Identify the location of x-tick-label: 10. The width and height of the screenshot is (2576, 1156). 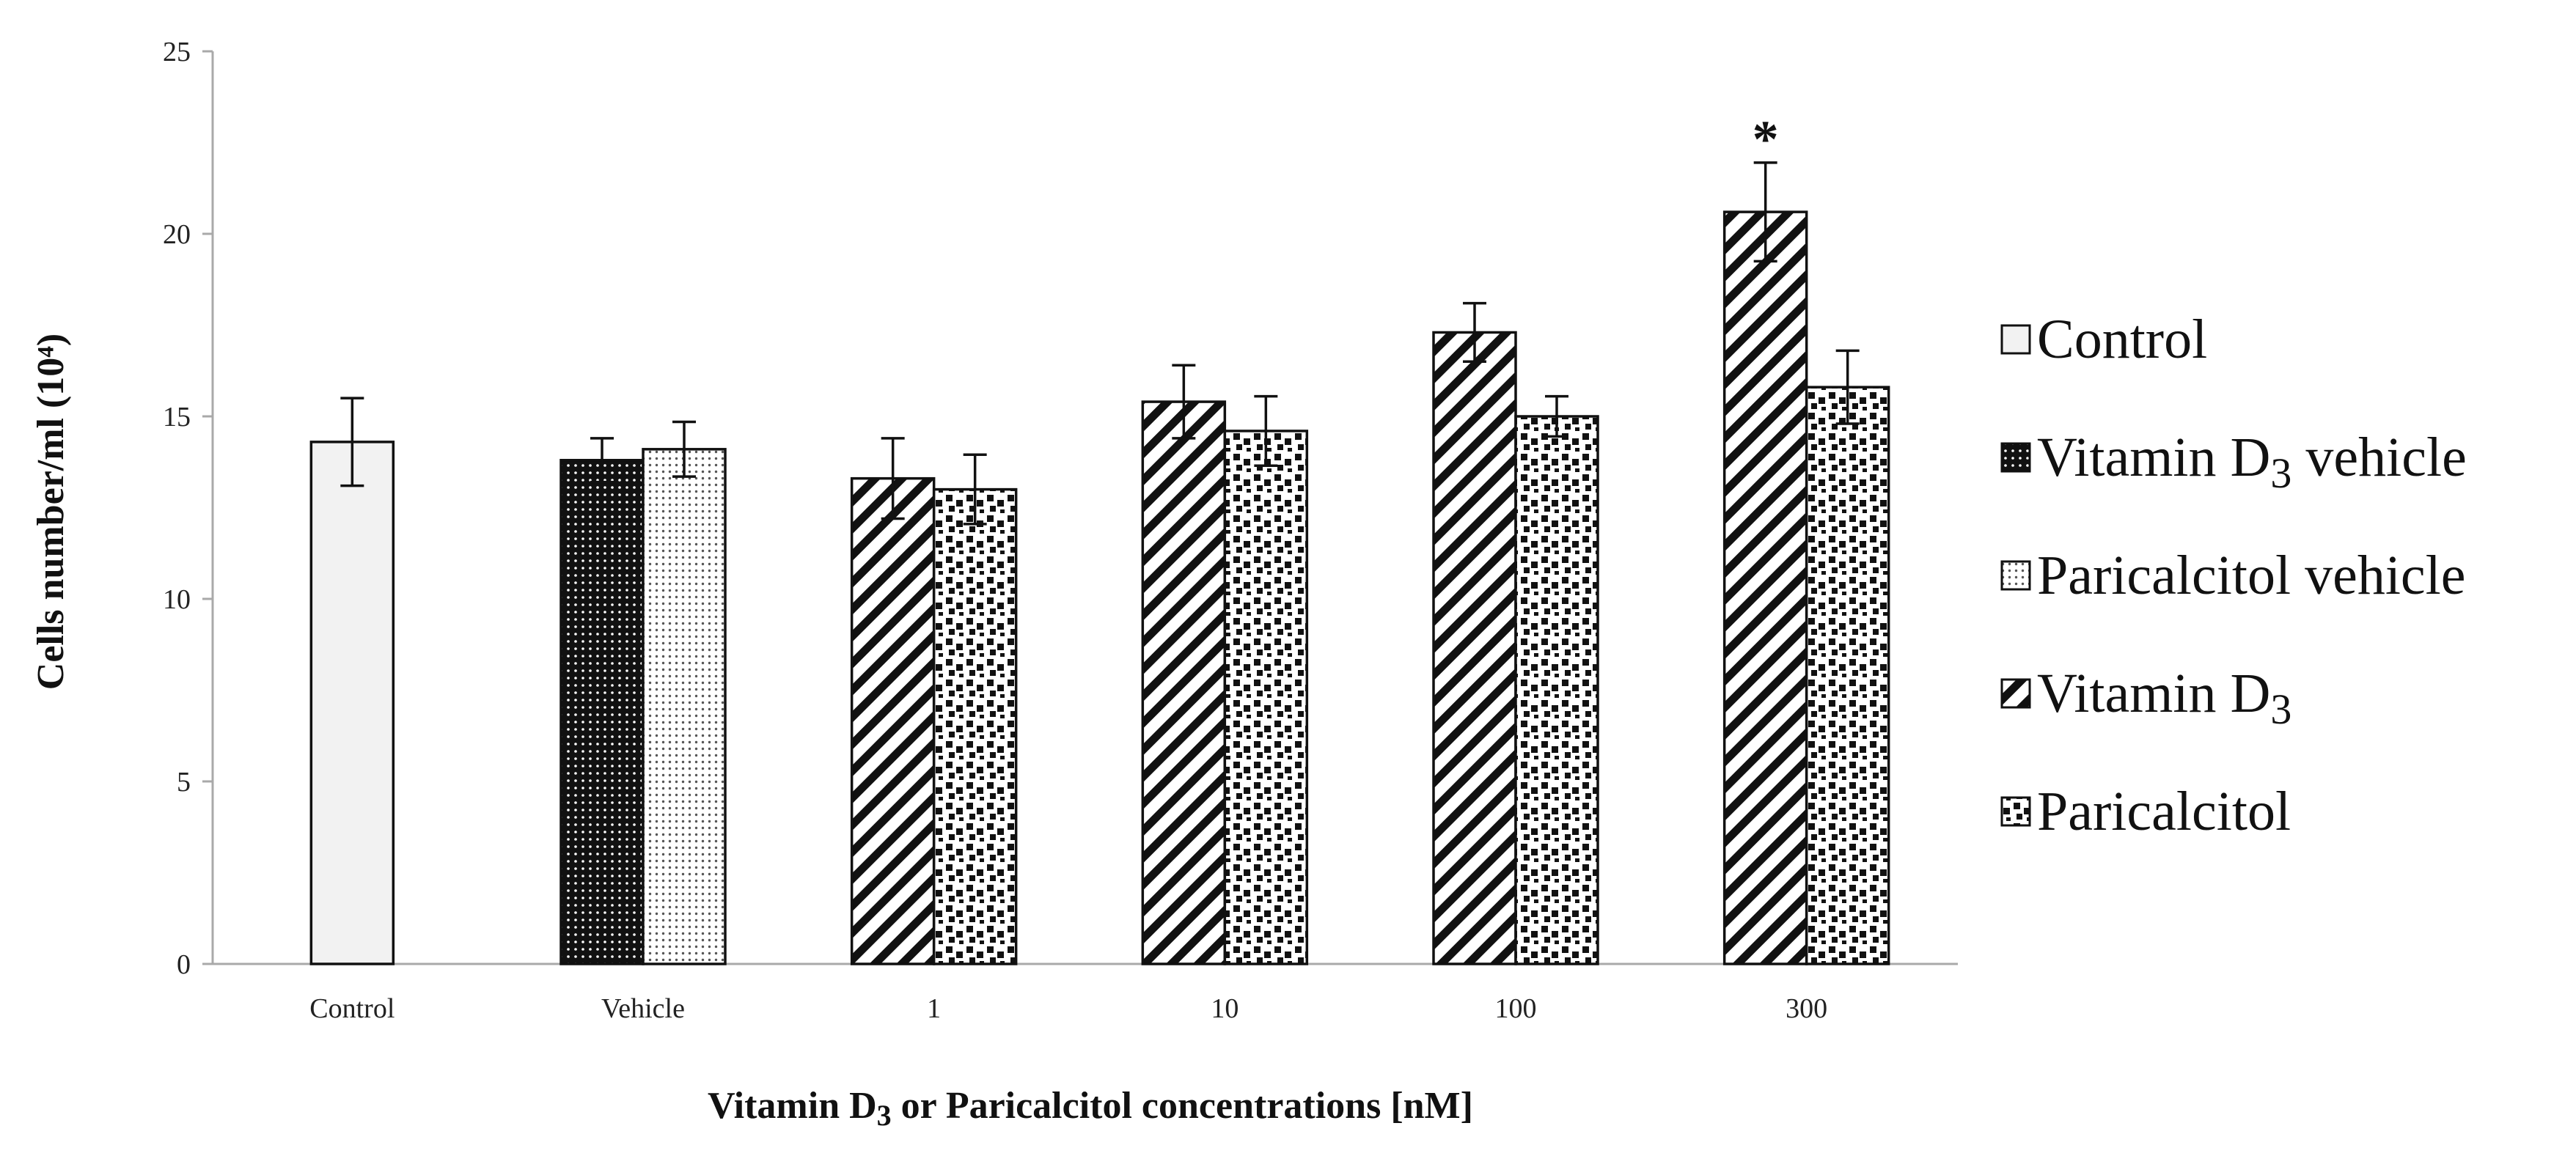
(1225, 1008).